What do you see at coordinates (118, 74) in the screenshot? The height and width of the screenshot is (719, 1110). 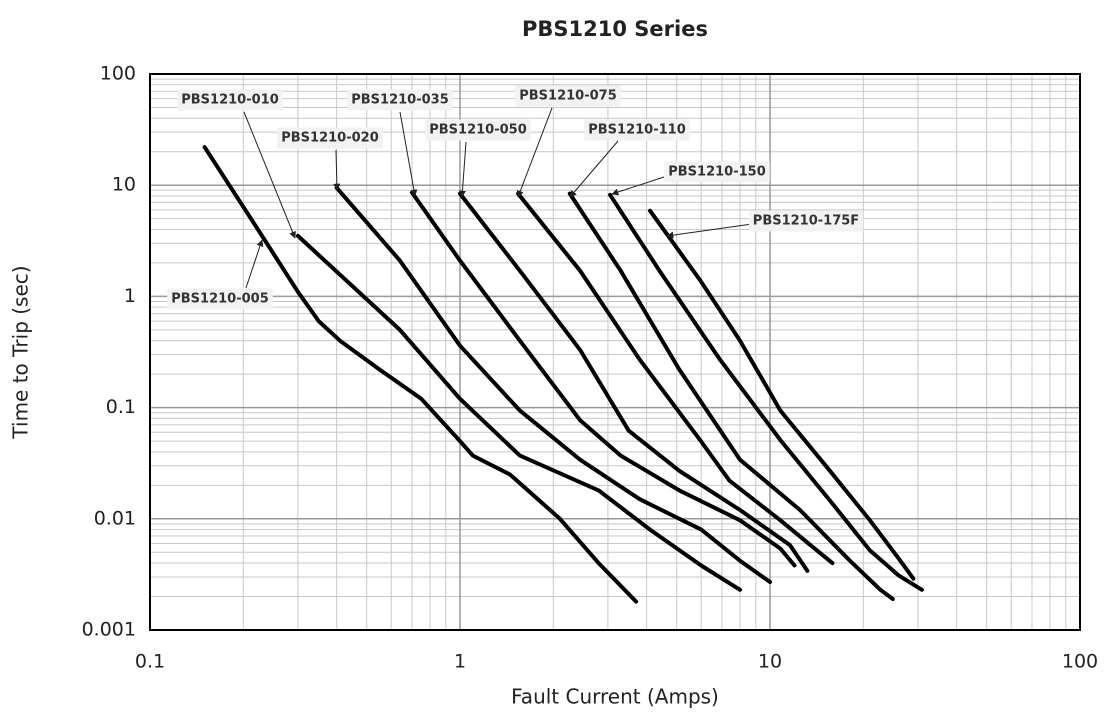 I see `y-tick-label: 100` at bounding box center [118, 74].